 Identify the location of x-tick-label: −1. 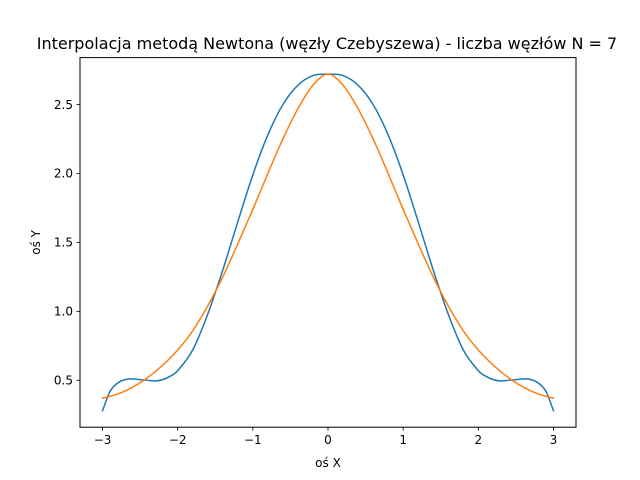
(253, 440).